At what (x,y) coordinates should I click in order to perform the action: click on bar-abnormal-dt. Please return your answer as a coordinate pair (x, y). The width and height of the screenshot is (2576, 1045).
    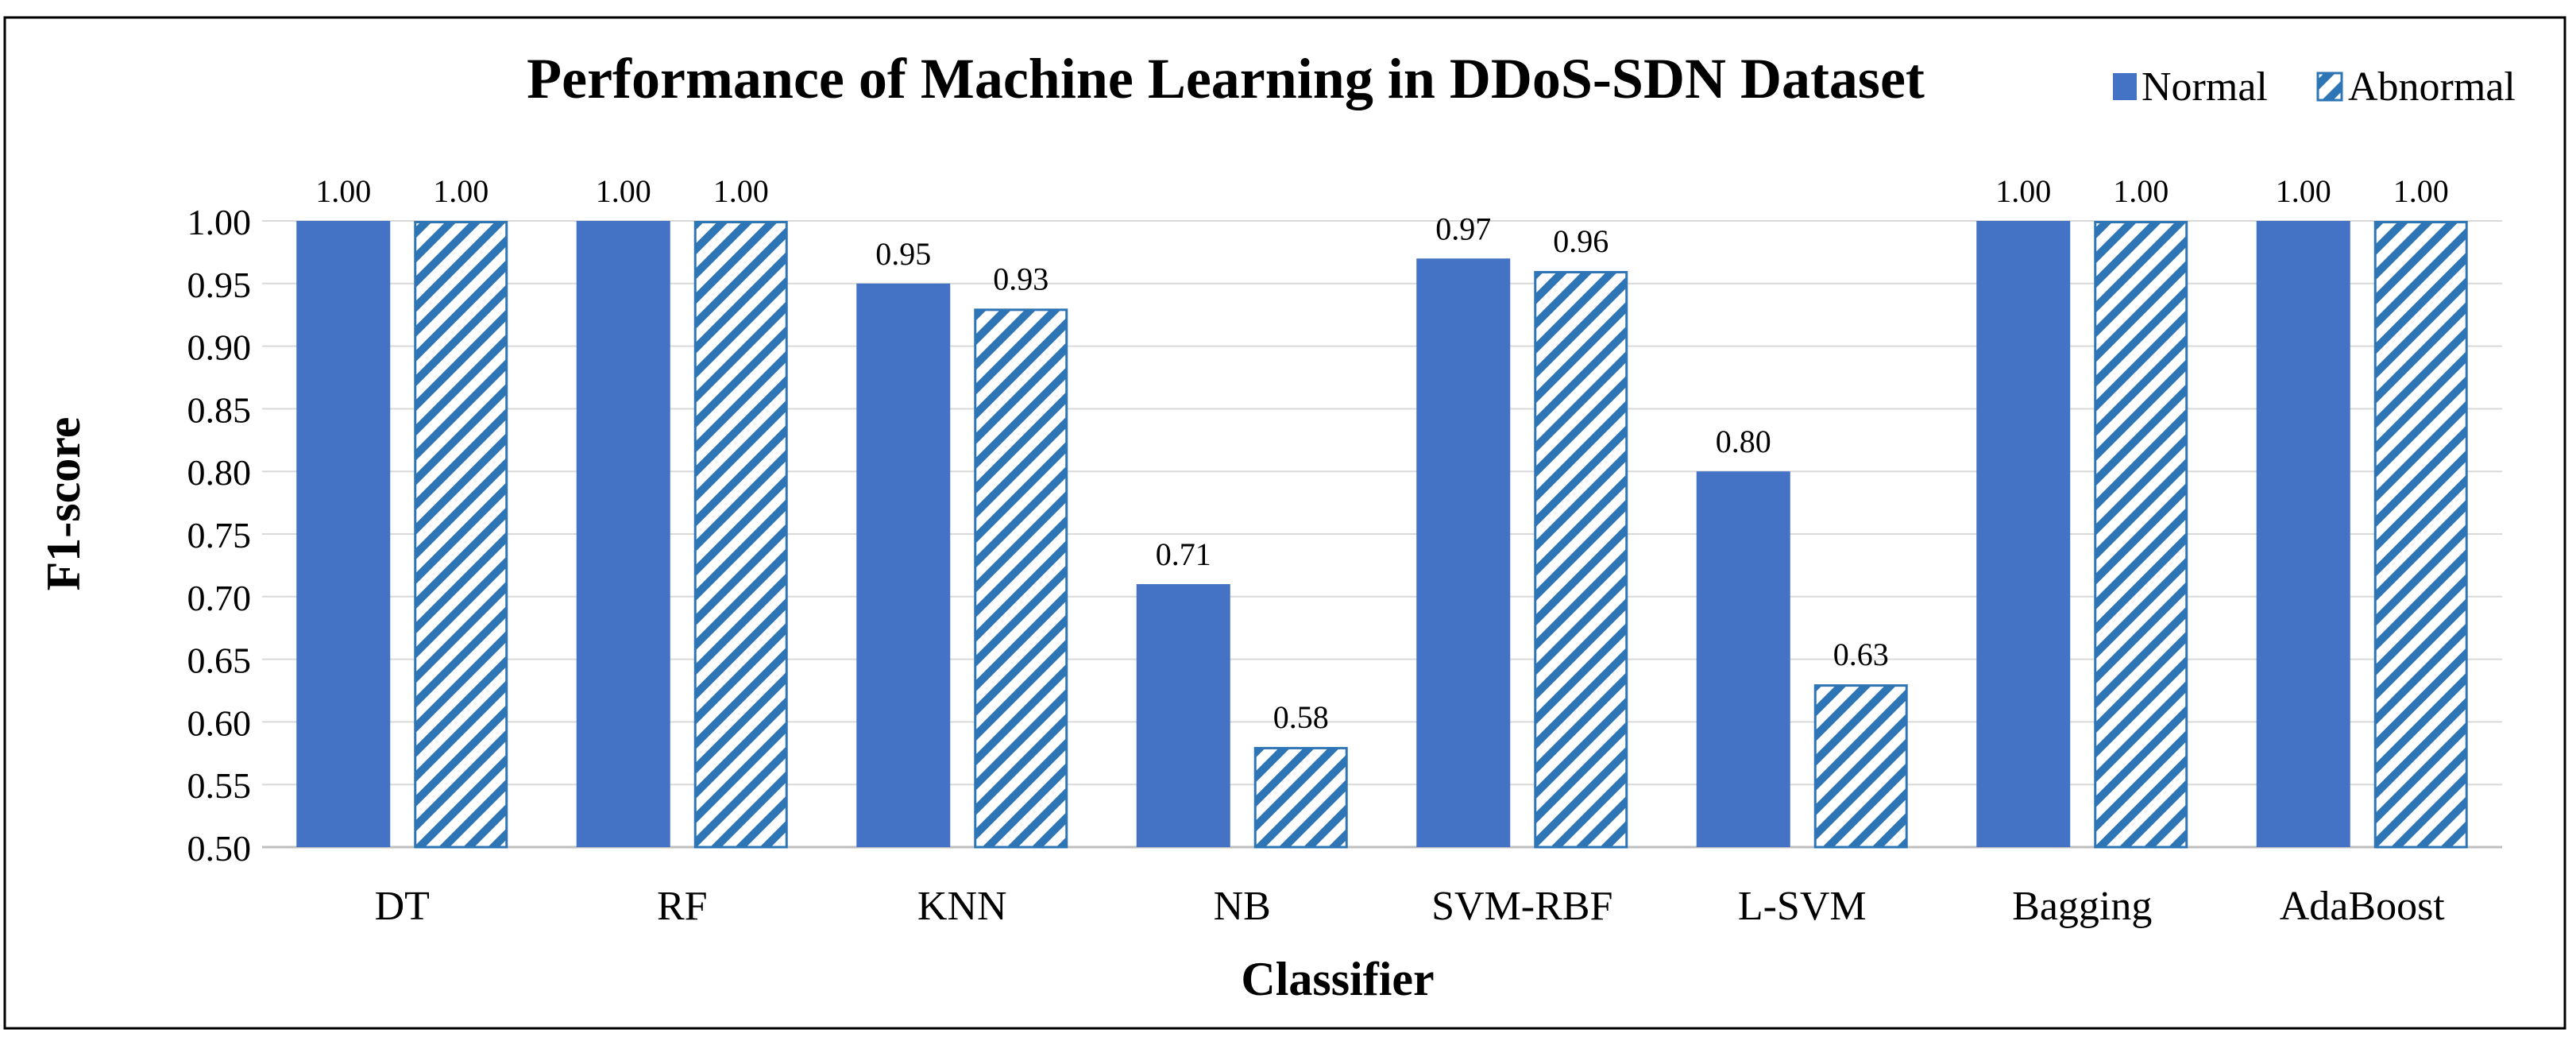
    Looking at the image, I should click on (461, 535).